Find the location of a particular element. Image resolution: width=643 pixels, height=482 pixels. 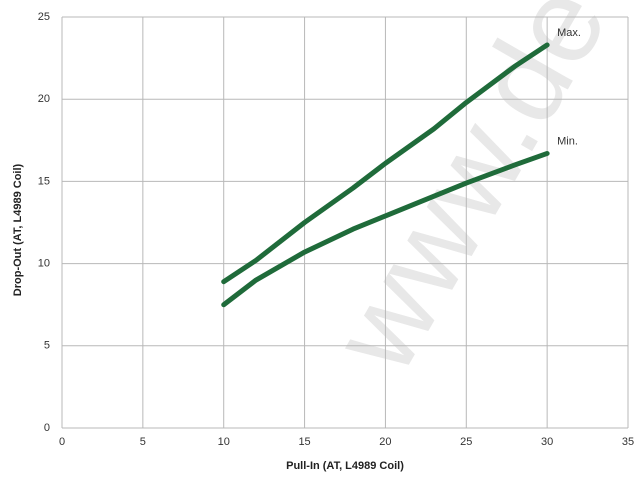

x-tick-label: 35 is located at coordinates (628, 442).